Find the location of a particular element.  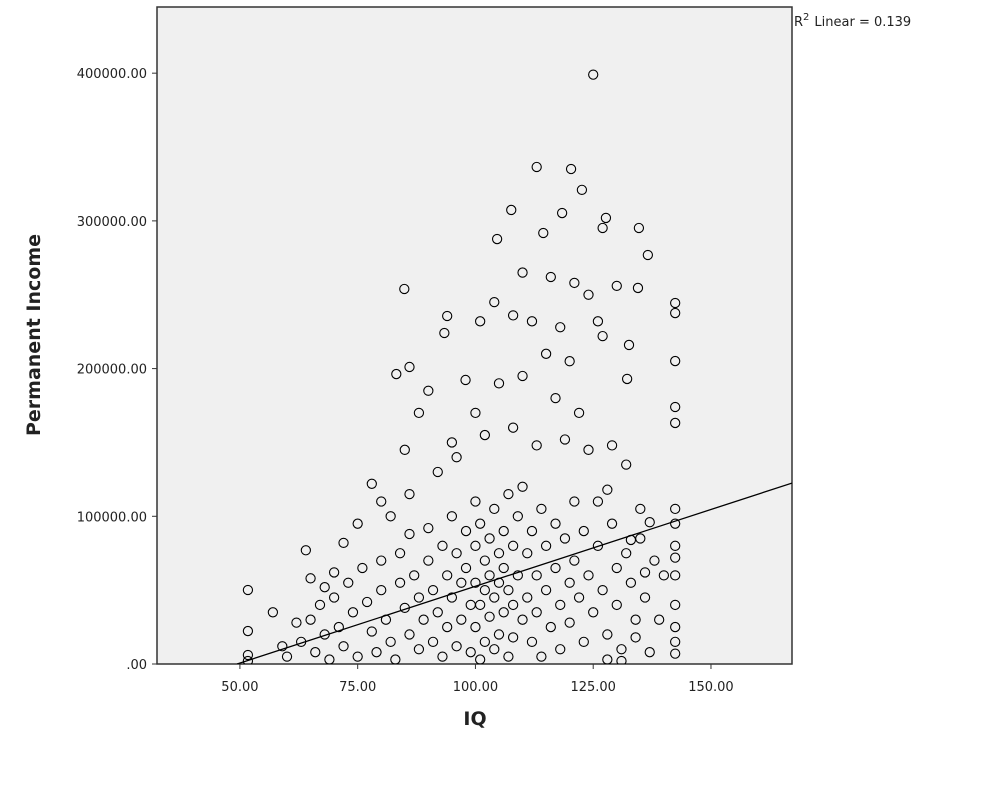

fit-annotation: R2 Linear = 0.139 is located at coordinates (852, 21).